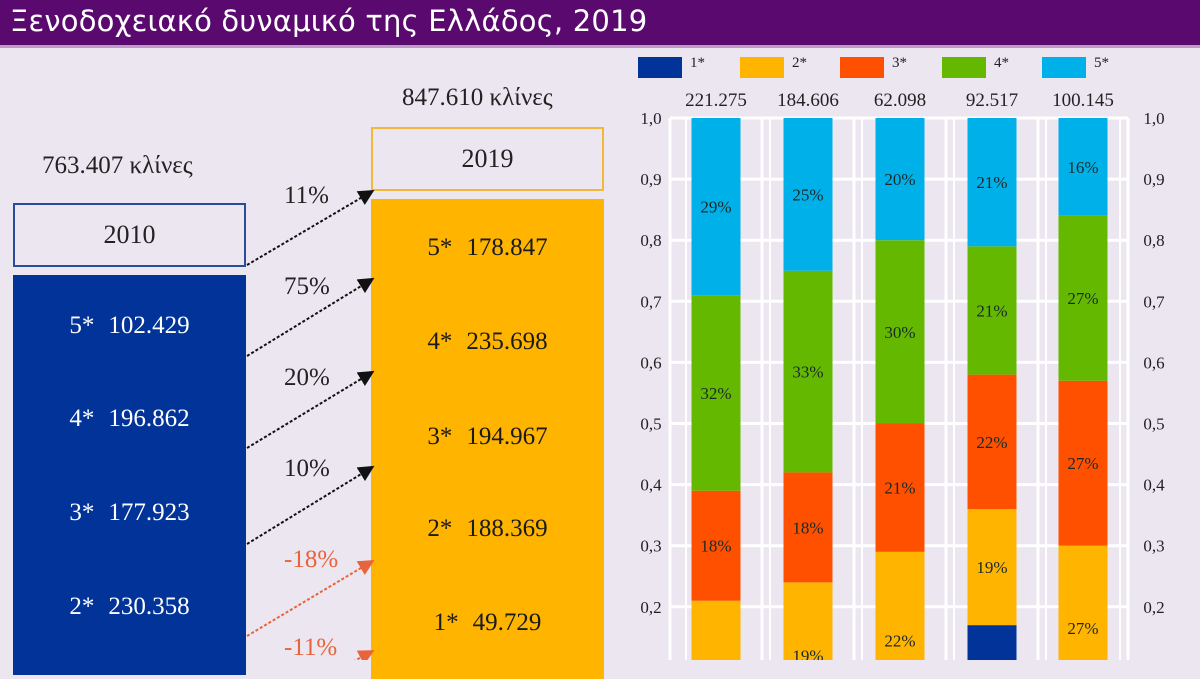 Image resolution: width=1200 pixels, height=679 pixels. Describe the element at coordinates (799, 63) in the screenshot. I see `legend-label: 2*` at that location.